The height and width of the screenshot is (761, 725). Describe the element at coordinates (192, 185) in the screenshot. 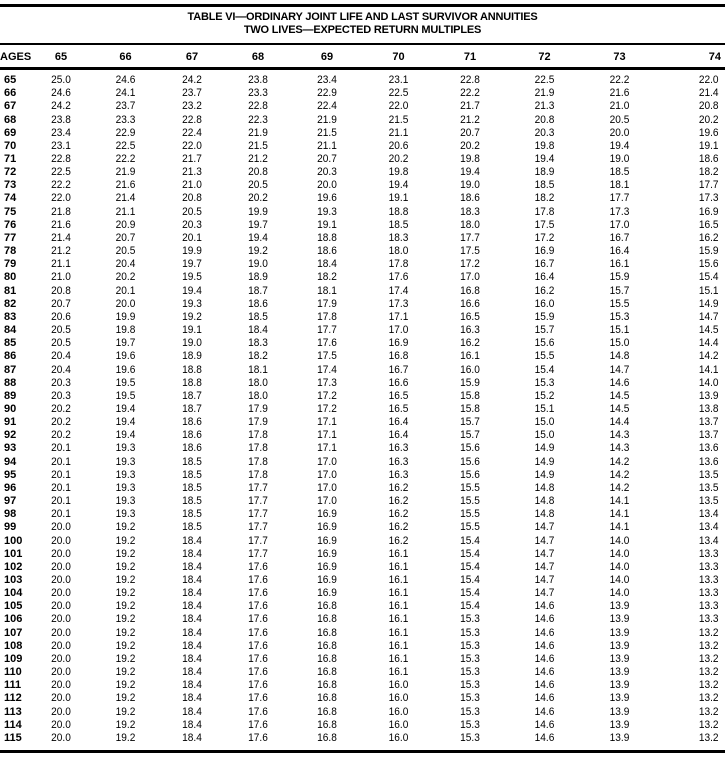

I see `table-cell: 21.0` at that location.